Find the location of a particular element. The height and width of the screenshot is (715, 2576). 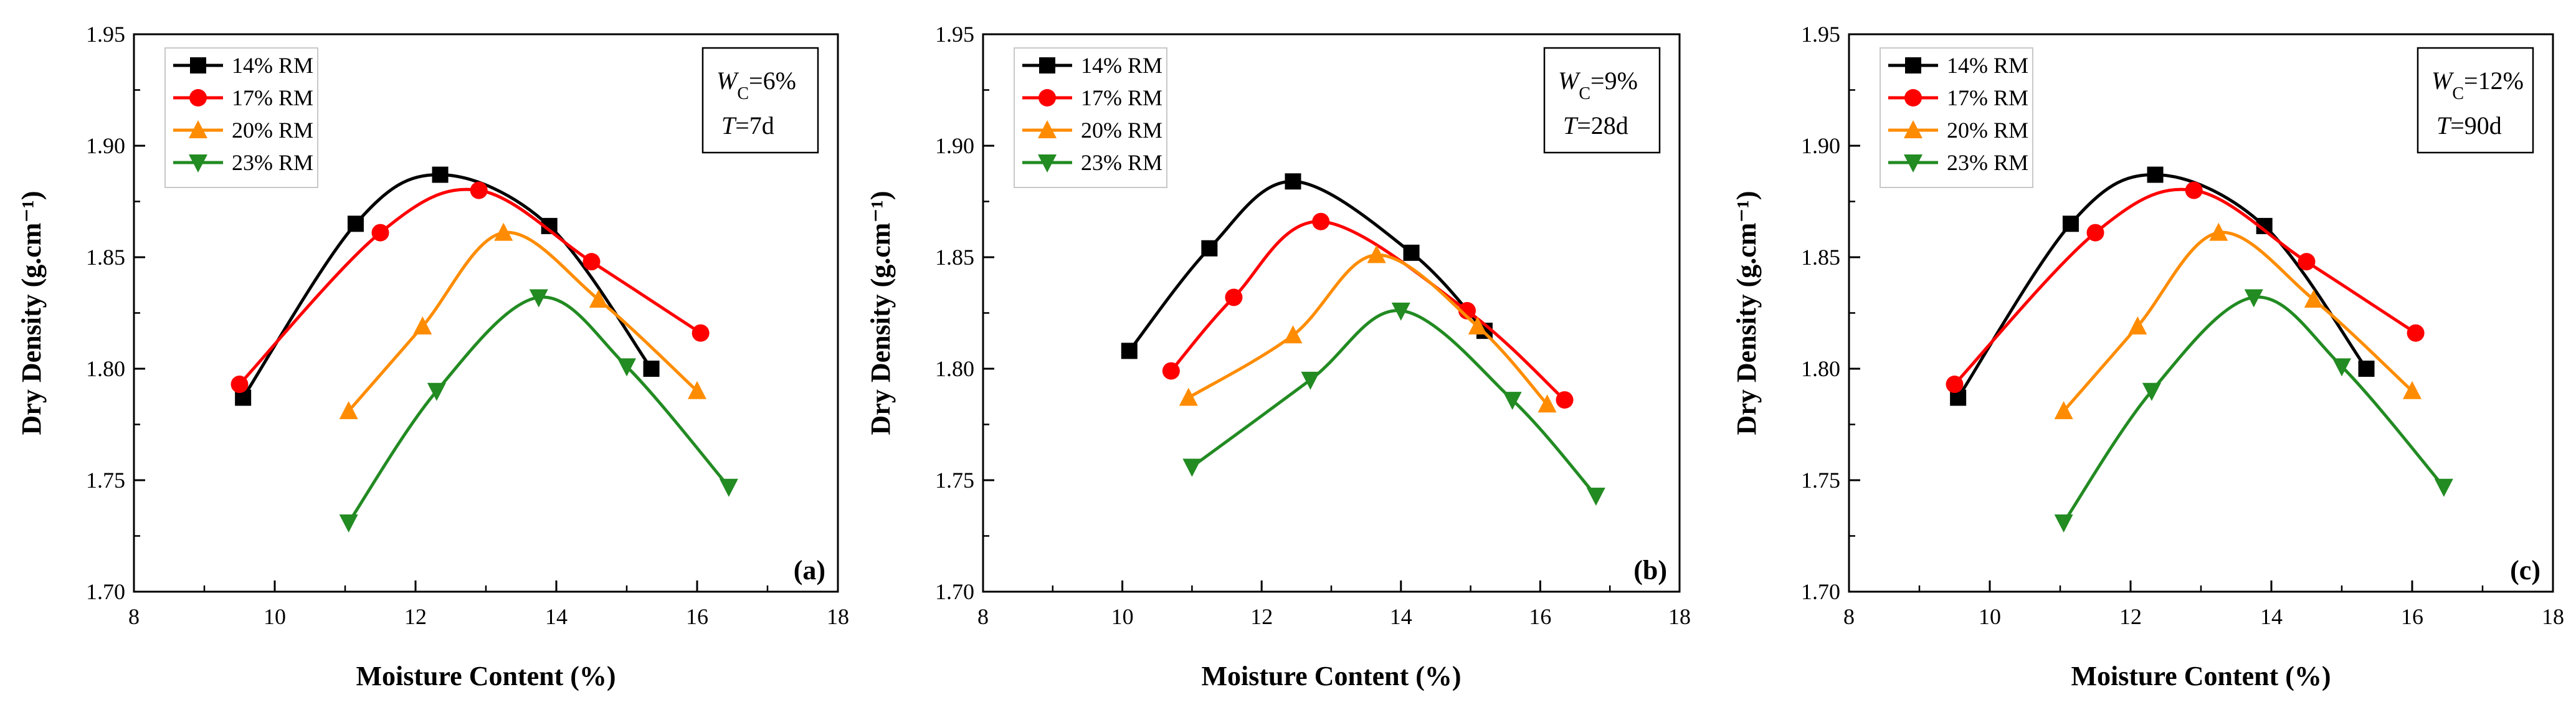

parameter-frame is located at coordinates (760, 100).